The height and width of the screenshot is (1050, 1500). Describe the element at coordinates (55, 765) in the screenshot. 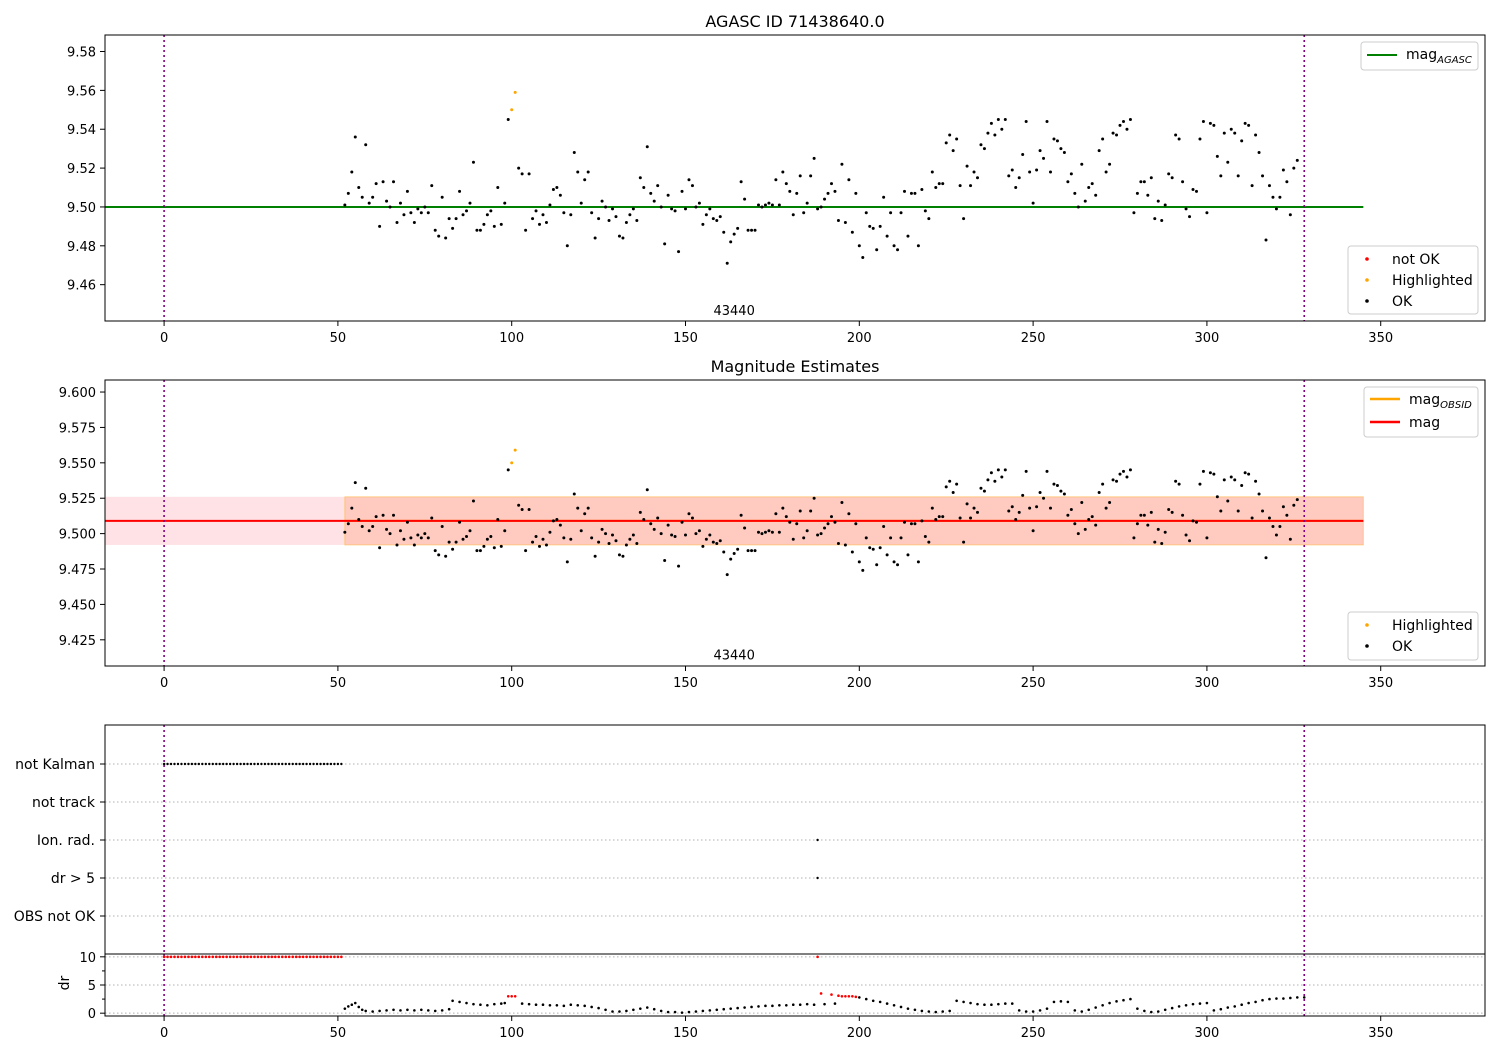

I see `flag-label-not-kalman: not Kalman` at that location.